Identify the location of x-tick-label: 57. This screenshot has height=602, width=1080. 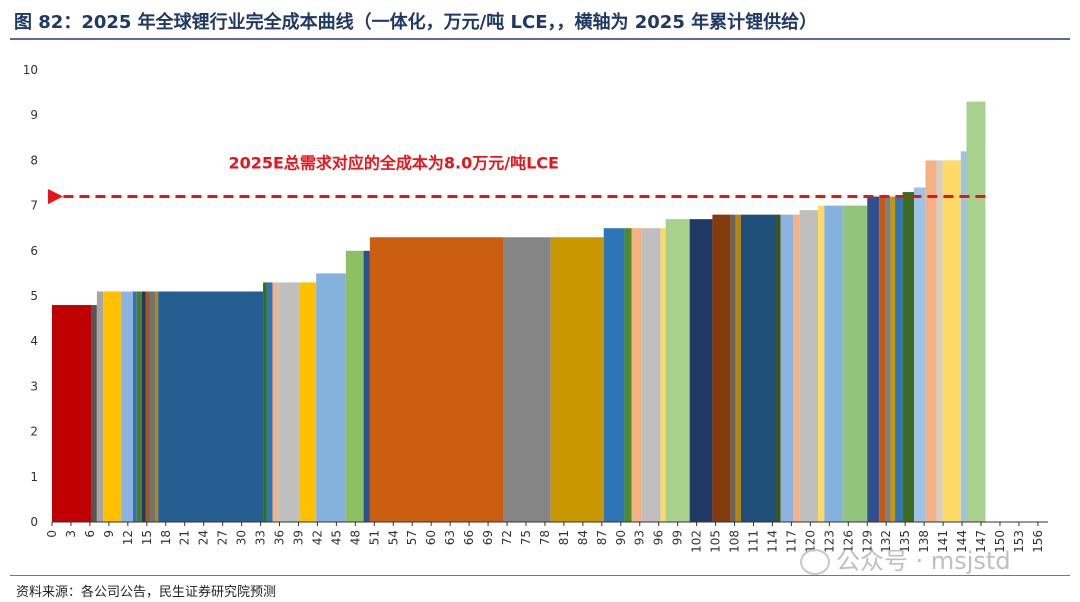
(412, 537).